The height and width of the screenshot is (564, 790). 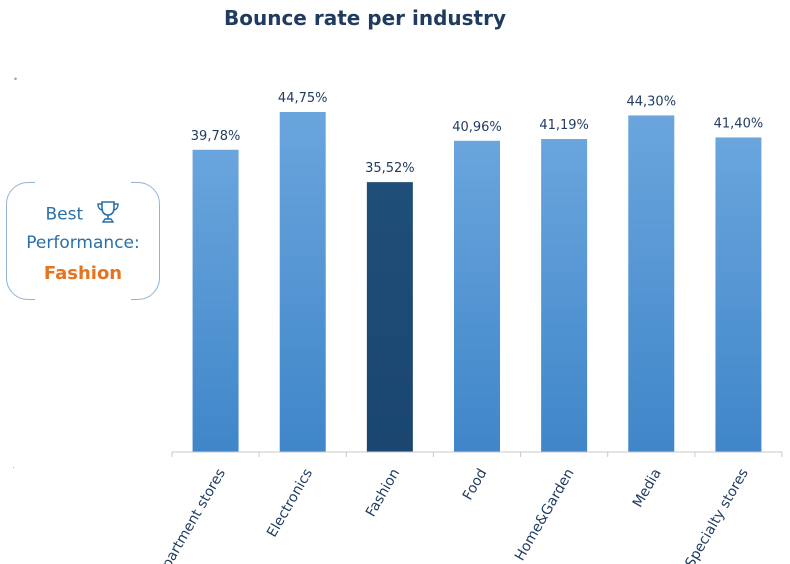 I want to click on callout-best-label: Best, so click(x=64, y=214).